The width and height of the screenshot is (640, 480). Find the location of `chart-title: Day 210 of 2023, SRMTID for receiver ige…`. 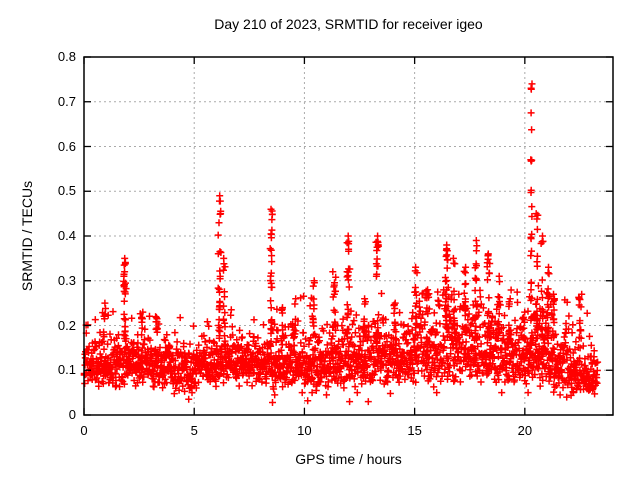

chart-title: Day 210 of 2023, SRMTID for receiver ige… is located at coordinates (348, 24).